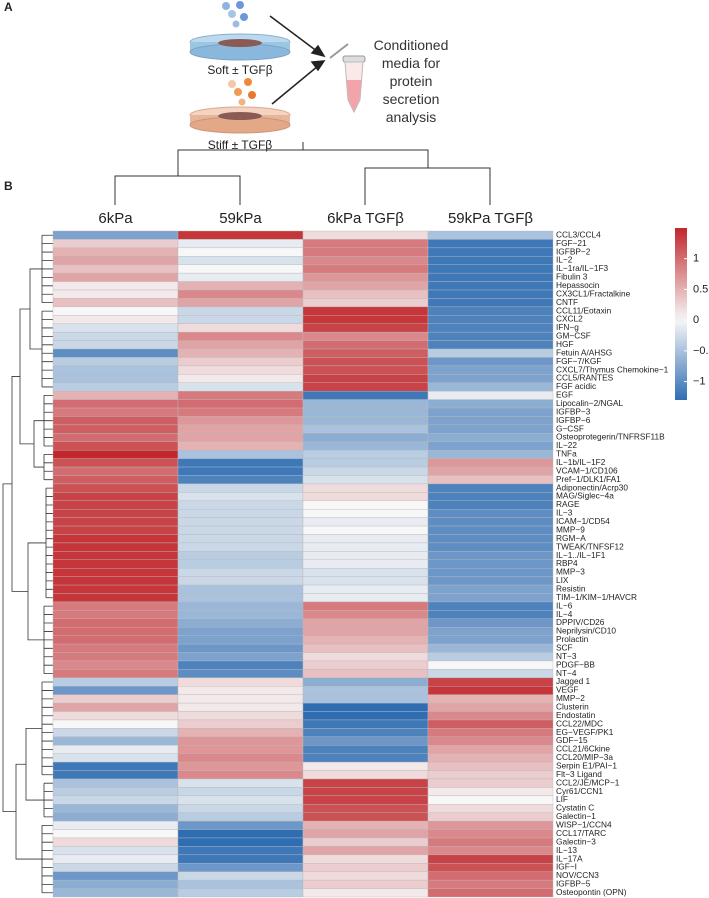 The width and height of the screenshot is (709, 898). I want to click on row-label: TIM−1/KIM−1/HAVCR, so click(596, 597).